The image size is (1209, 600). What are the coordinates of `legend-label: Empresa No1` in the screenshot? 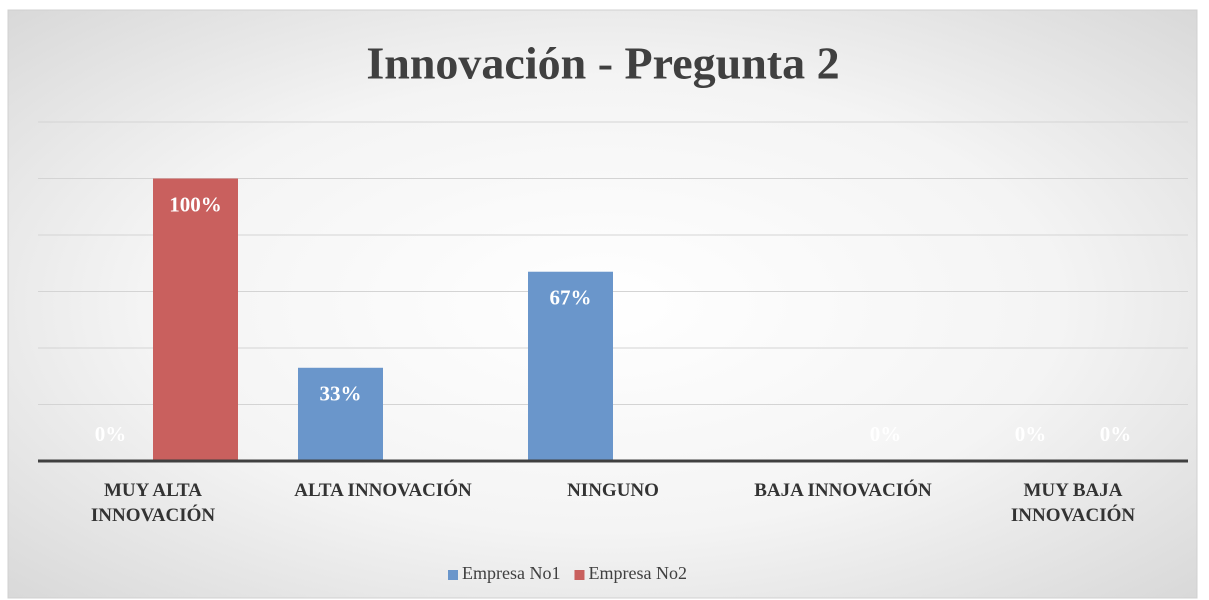 It's located at (511, 573).